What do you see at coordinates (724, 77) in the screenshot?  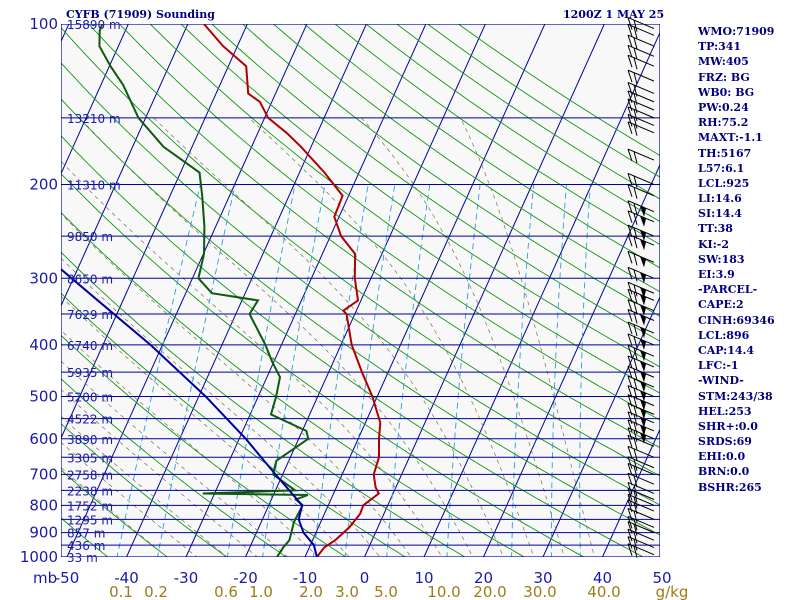 I see `index-item: FRZ: BG` at bounding box center [724, 77].